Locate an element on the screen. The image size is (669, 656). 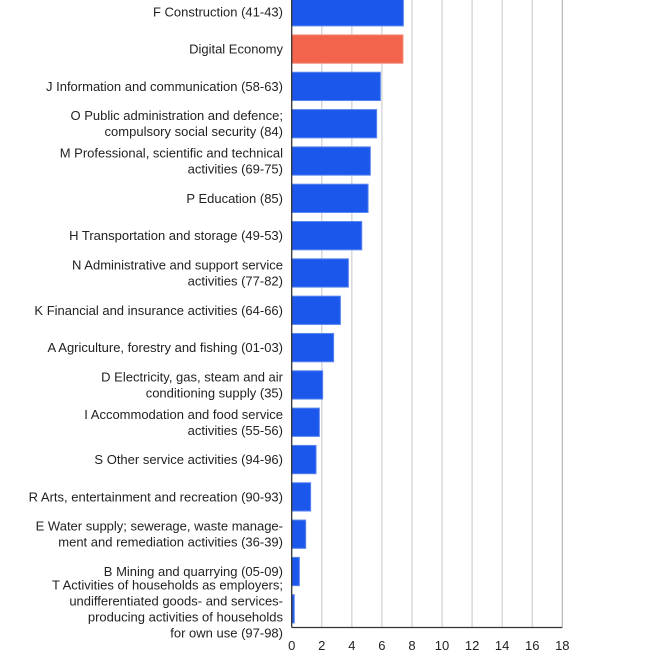
category-label: undifferentiated goods- and services- is located at coordinates (176, 600).